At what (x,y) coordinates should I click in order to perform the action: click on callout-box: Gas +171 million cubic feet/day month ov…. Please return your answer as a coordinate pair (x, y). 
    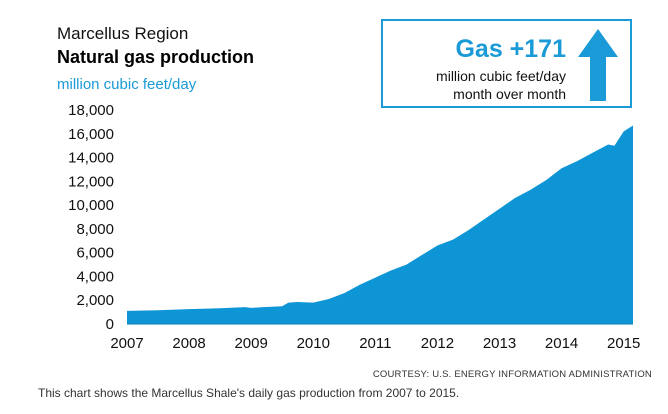
    Looking at the image, I should click on (506, 63).